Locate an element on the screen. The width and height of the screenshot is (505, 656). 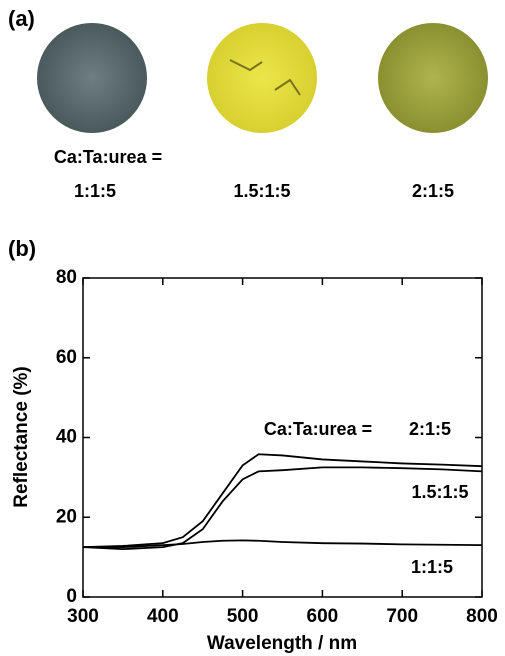
sample-label: 2:1:5 is located at coordinates (433, 191).